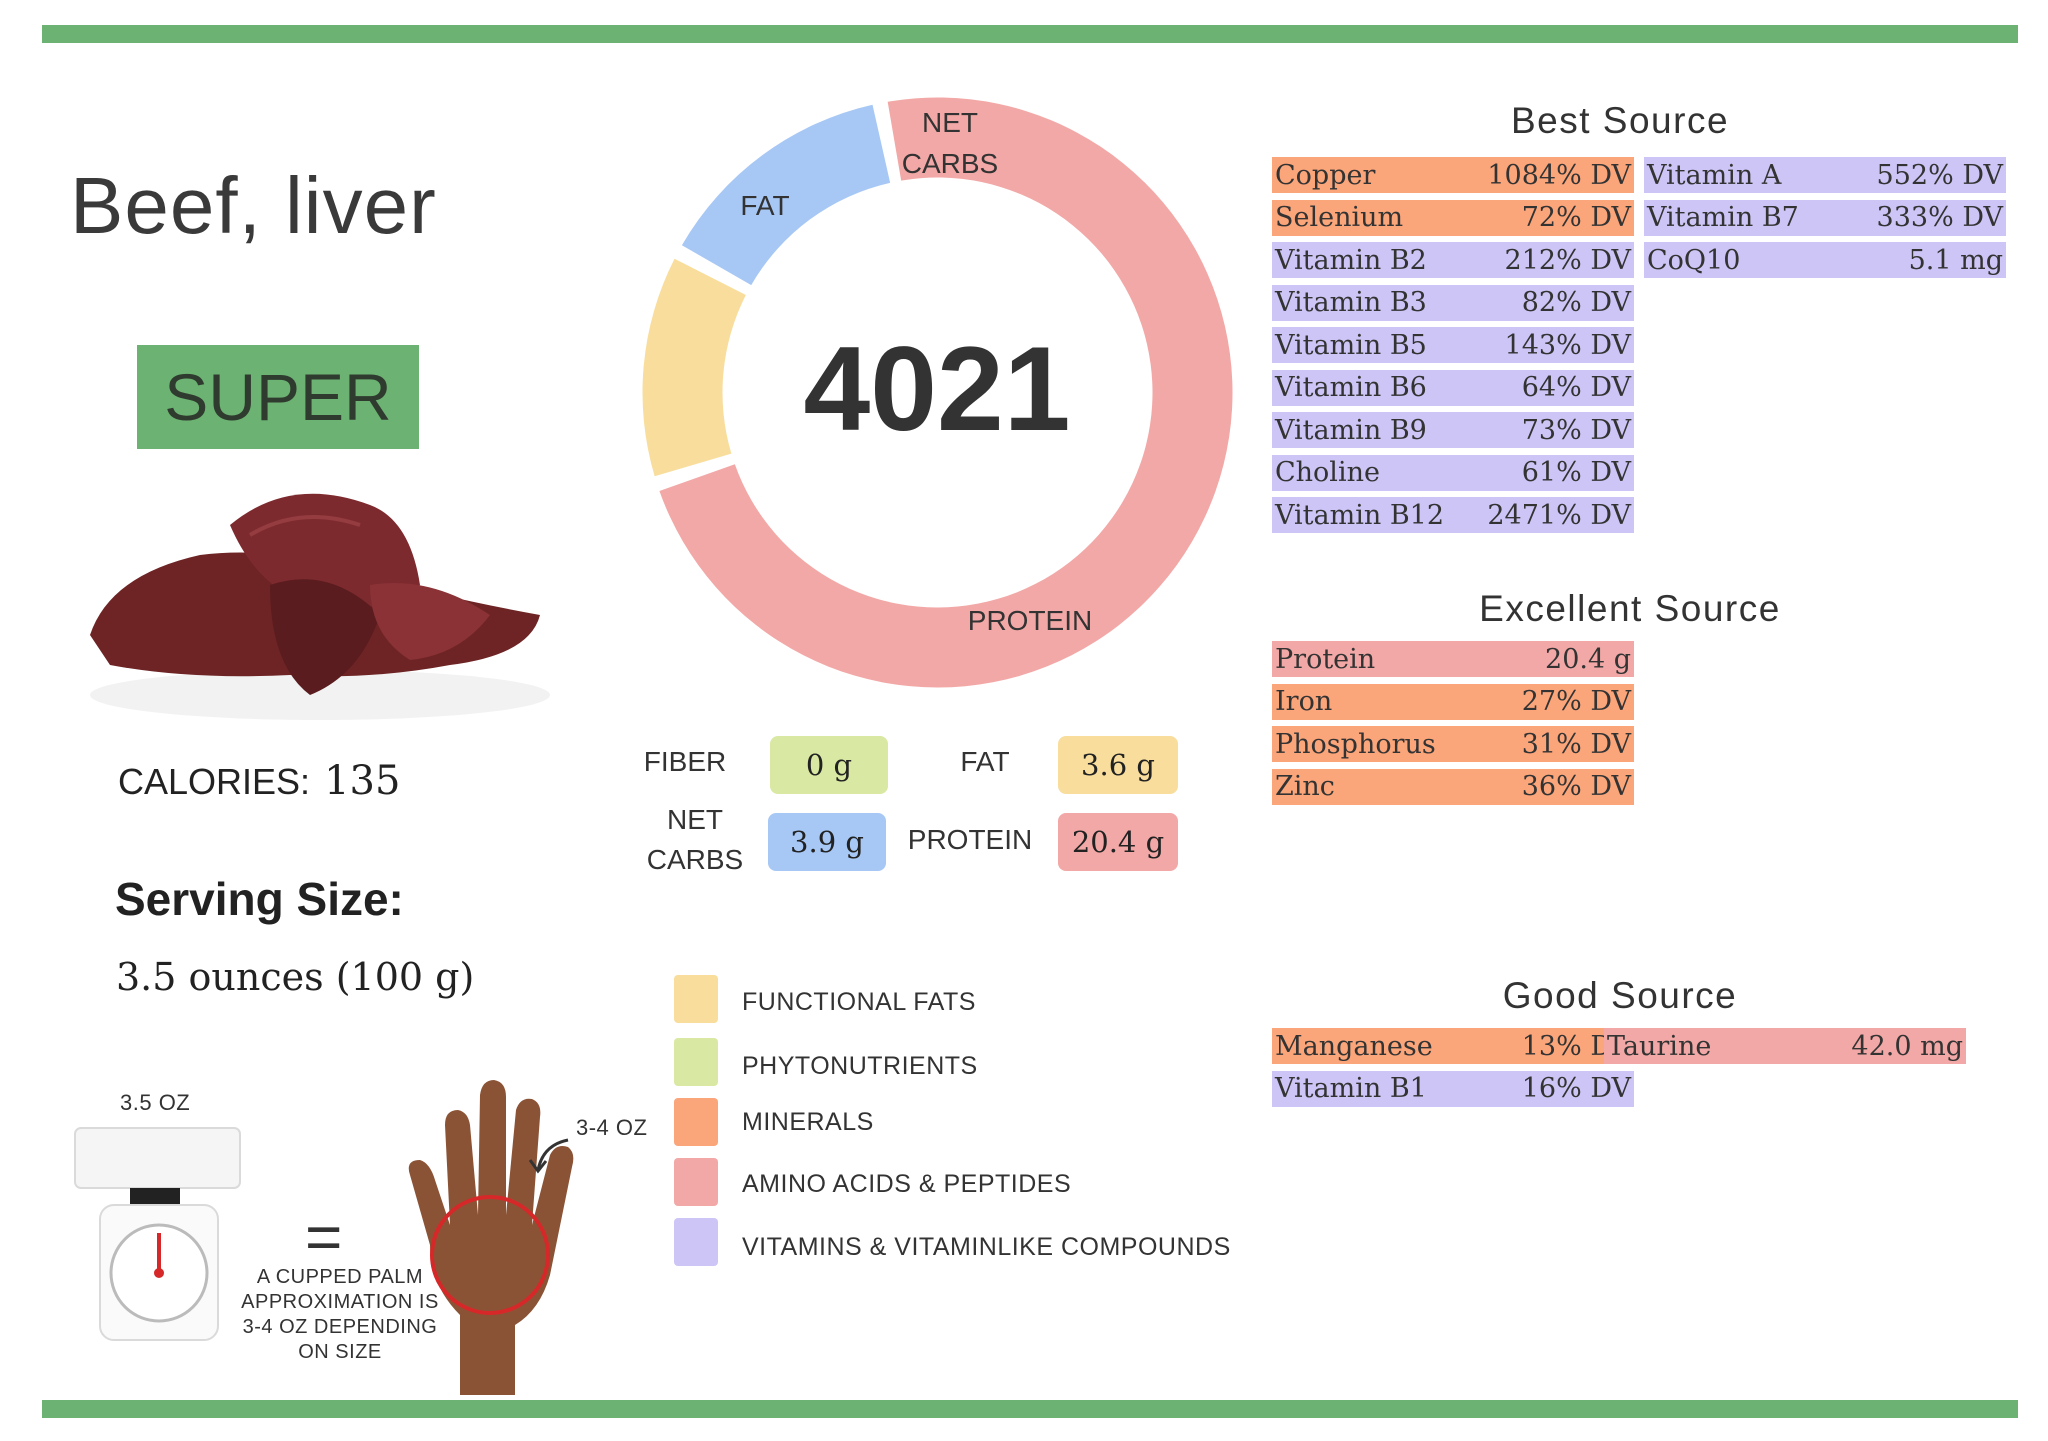 This screenshot has height=1441, width=2048. Describe the element at coordinates (1453, 430) in the screenshot. I see `nutrient-row: Vitamin B9 73% DV` at that location.